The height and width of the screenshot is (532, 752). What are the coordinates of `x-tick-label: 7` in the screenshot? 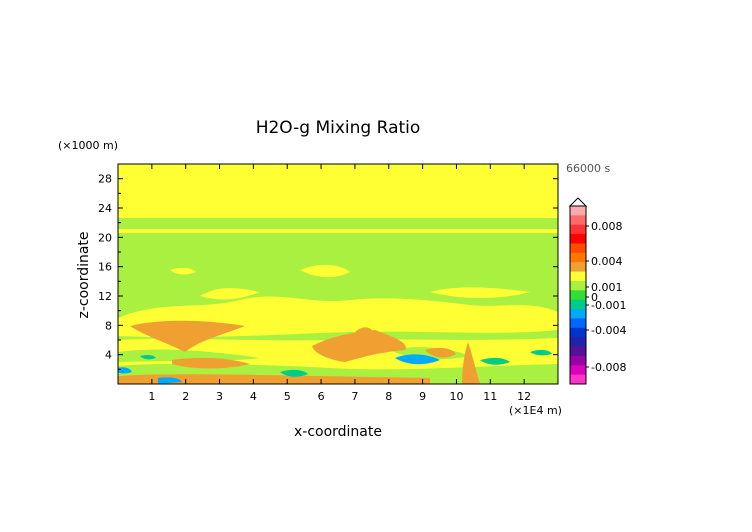 It's located at (354, 396).